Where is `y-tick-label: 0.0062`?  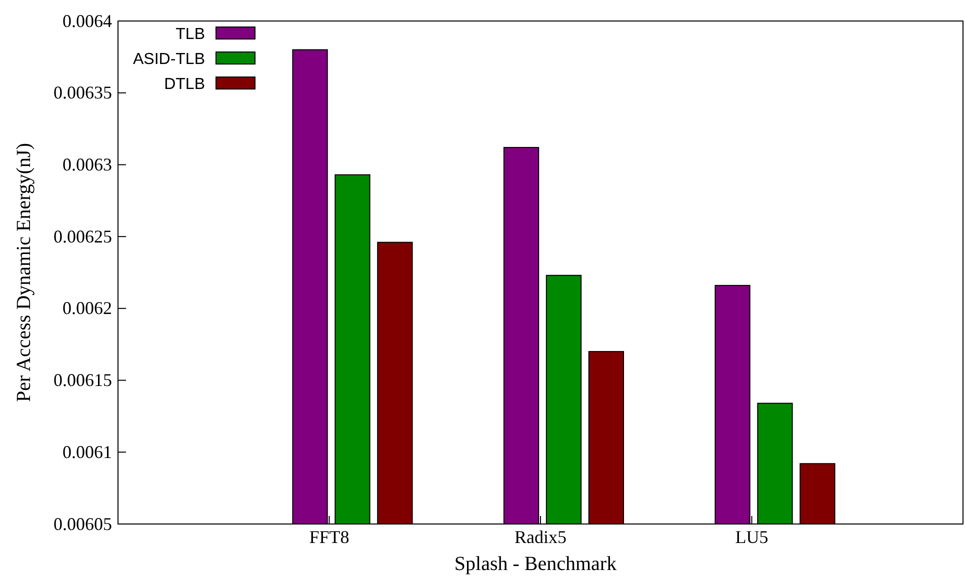 y-tick-label: 0.0062 is located at coordinates (87, 308).